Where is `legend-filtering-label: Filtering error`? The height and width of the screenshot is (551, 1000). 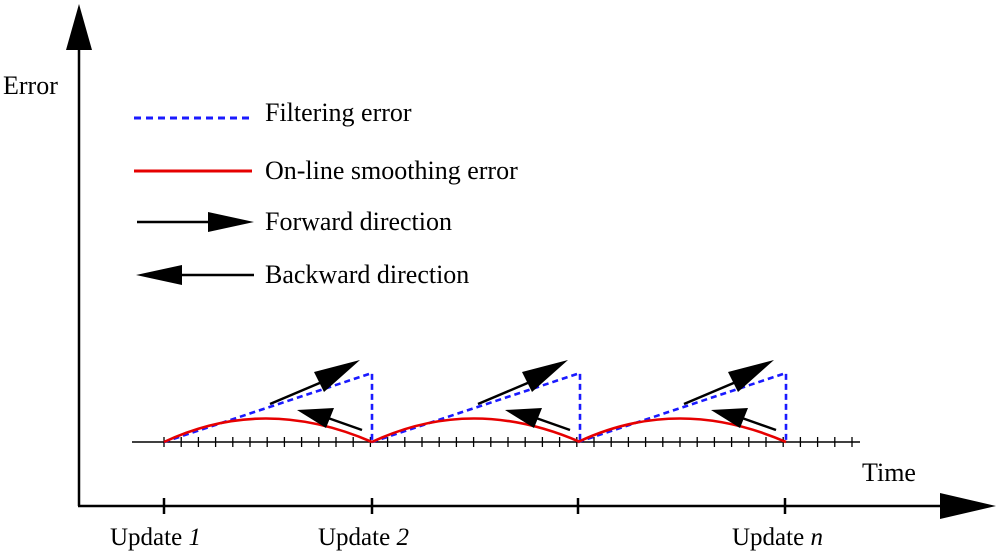 legend-filtering-label: Filtering error is located at coordinates (338, 112).